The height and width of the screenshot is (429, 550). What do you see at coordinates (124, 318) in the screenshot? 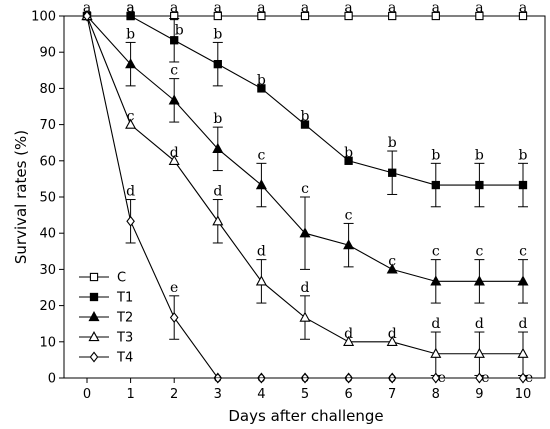
I see `legend-label-t2: T2` at bounding box center [124, 318].